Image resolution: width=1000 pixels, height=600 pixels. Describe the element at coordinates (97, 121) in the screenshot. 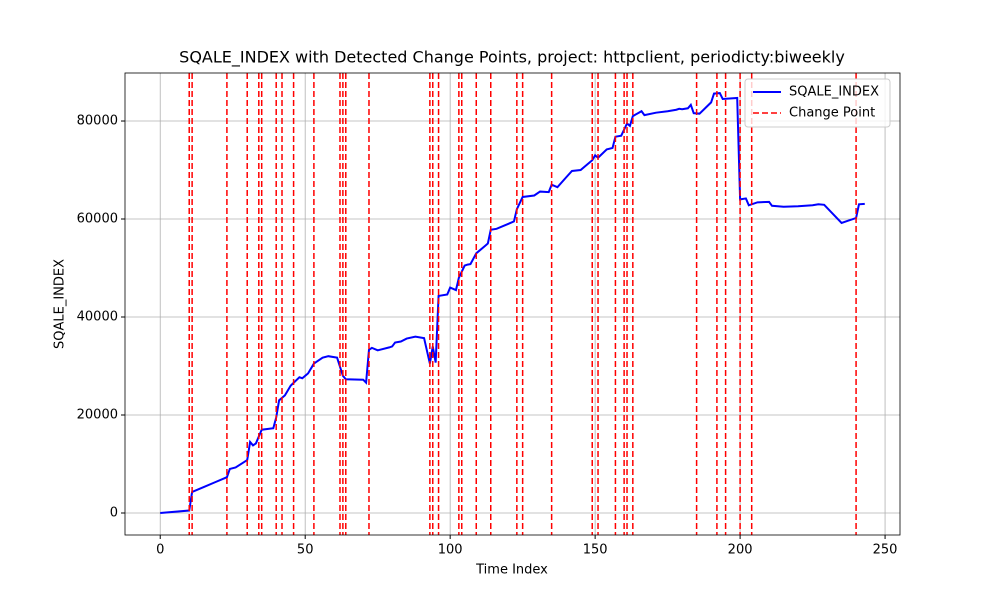

I see `y-tick-label: 80000` at that location.